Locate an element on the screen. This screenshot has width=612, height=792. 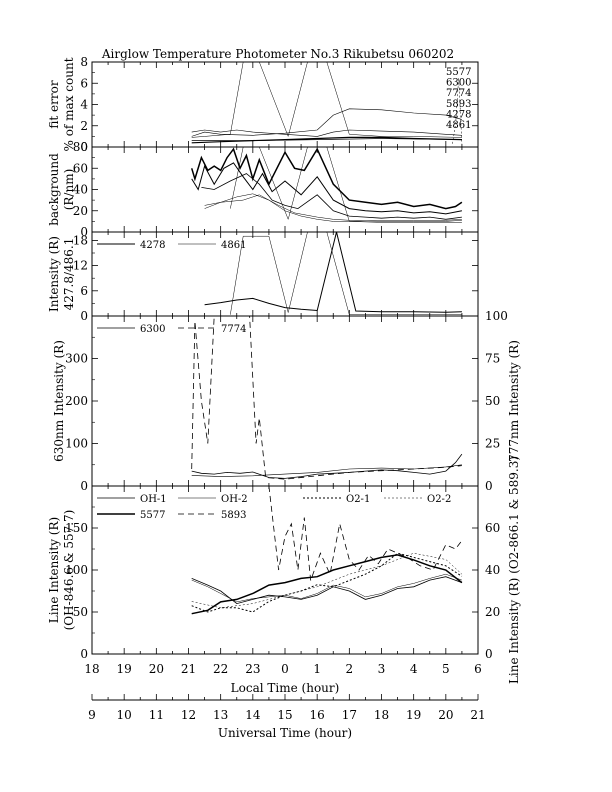
legend-label: 7774 is located at coordinates (233, 329).